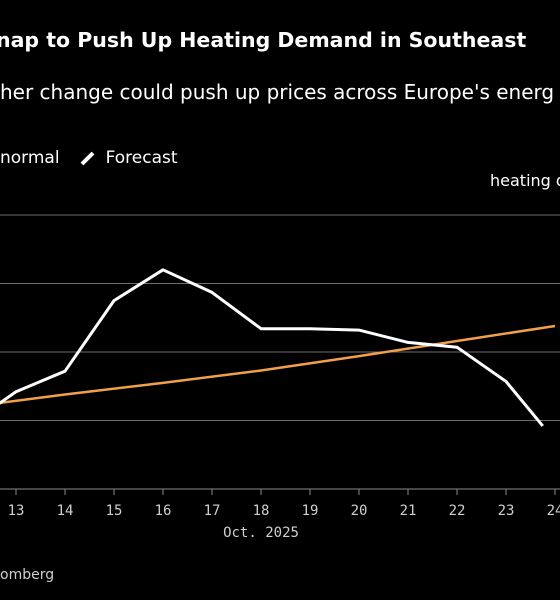 This screenshot has height=600, width=560. I want to click on x-axis-label: Oct. 2025, so click(261, 533).